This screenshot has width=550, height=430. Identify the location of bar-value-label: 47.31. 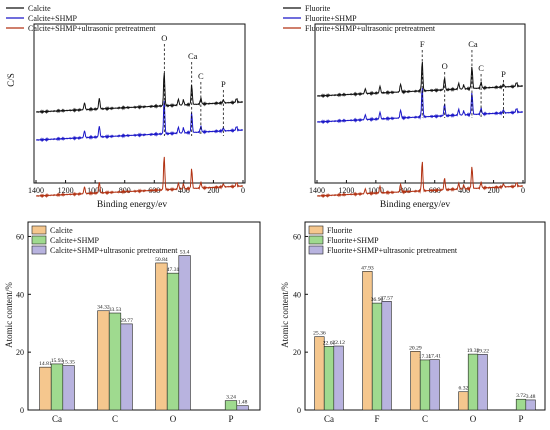
(173, 270).